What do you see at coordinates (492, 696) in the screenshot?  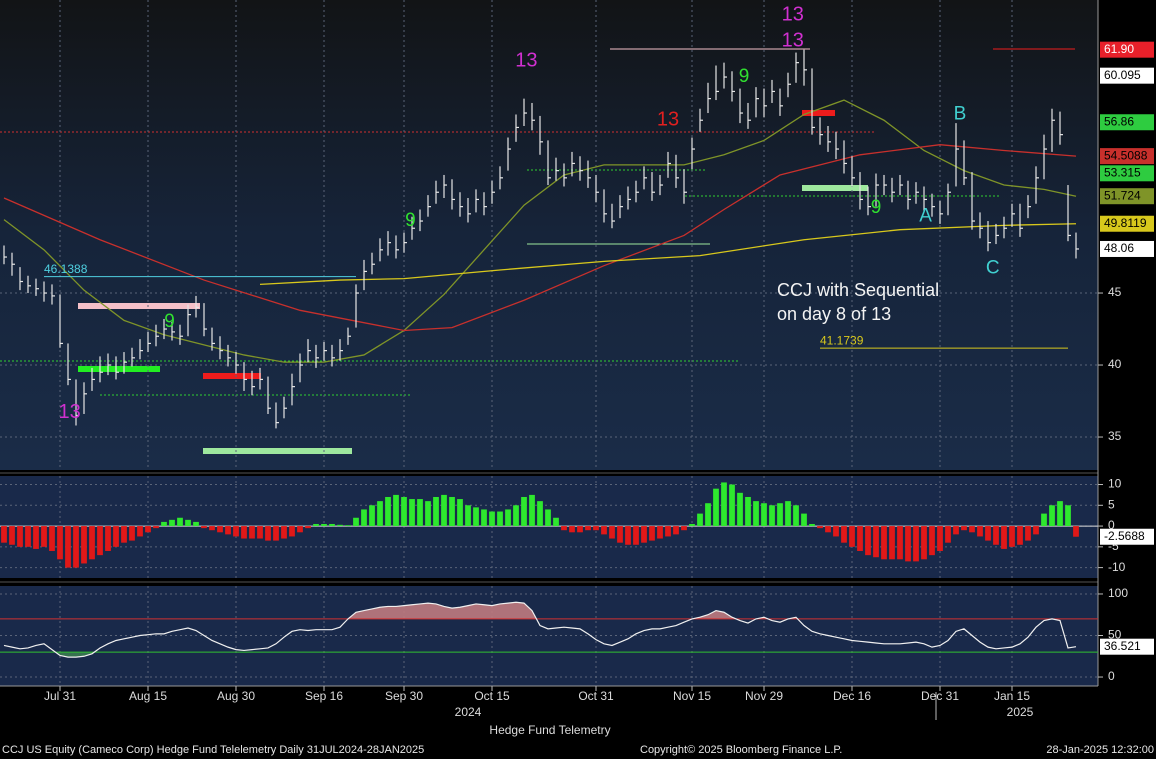 I see `x-tick-label: Oct 15` at bounding box center [492, 696].